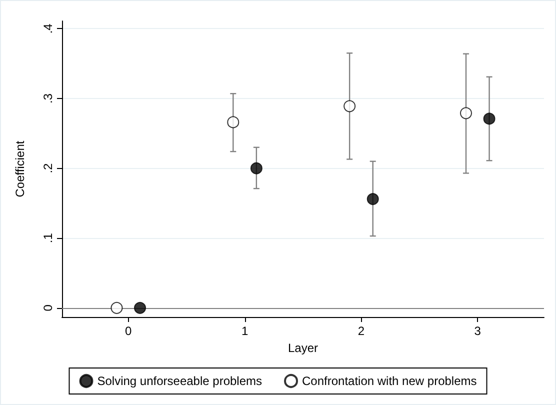 The width and height of the screenshot is (556, 405). I want to click on y-tick-label: 0, so click(48, 308).